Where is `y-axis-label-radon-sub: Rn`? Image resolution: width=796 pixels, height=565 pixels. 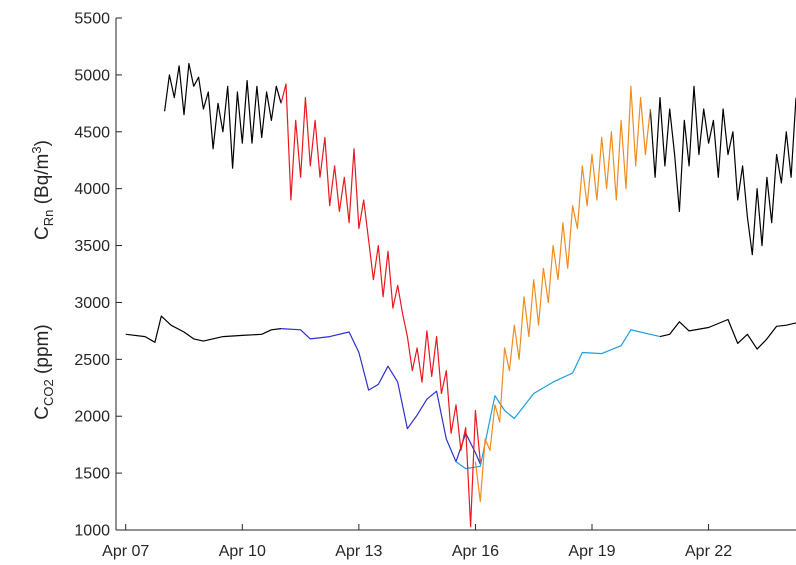
y-axis-label-radon-sub: Rn is located at coordinates (48, 218).